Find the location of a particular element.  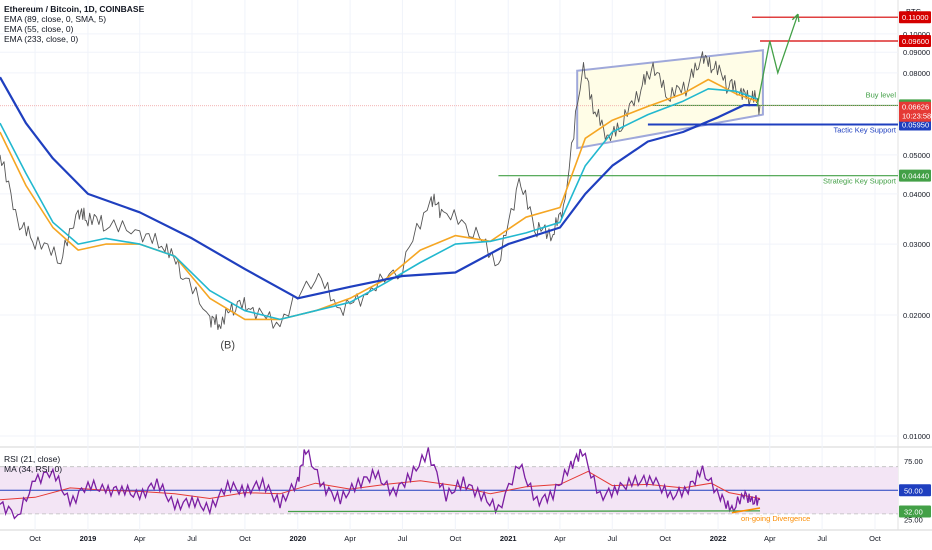

y-tick-label: 0.04000 is located at coordinates (916, 194).